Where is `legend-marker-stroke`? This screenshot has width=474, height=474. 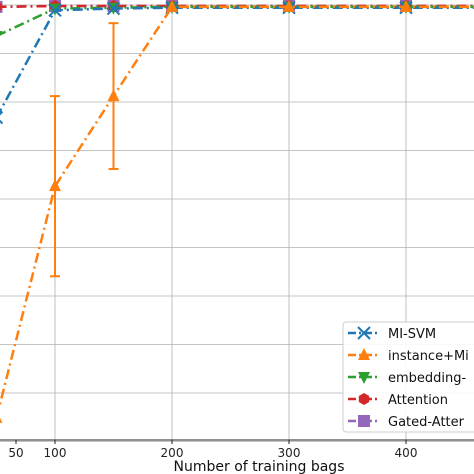
legend-marker-stroke is located at coordinates (364, 333).